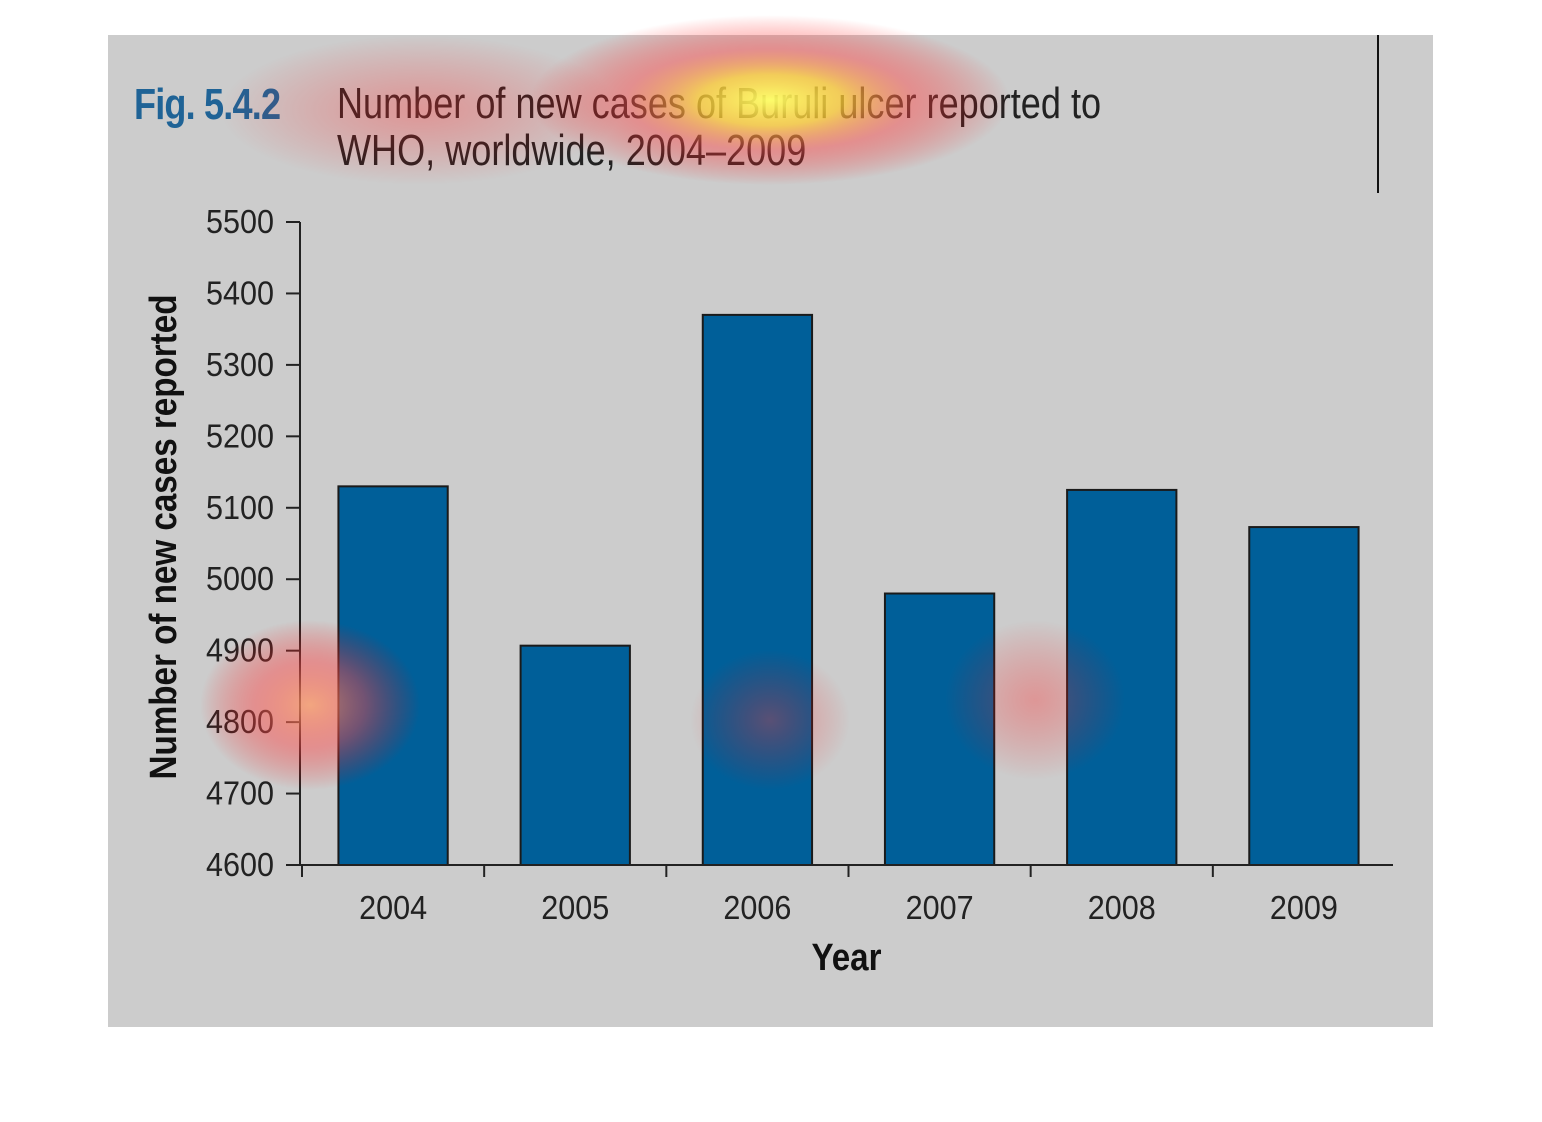 The width and height of the screenshot is (1542, 1122). Describe the element at coordinates (240, 793) in the screenshot. I see `y-tick-label: 4700` at that location.